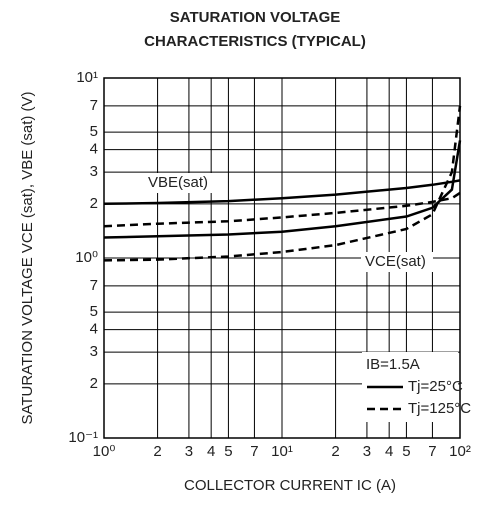  What do you see at coordinates (86, 257) in the screenshot?
I see `y-tick-label: 10⁰` at bounding box center [86, 257].